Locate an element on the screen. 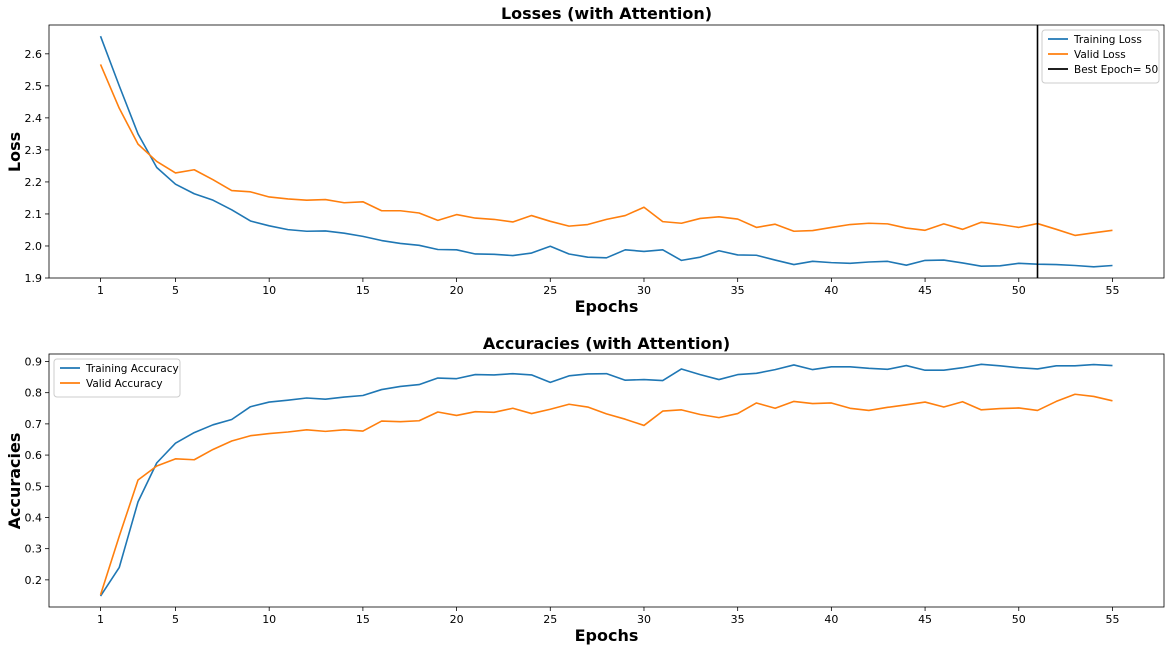 The width and height of the screenshot is (1172, 651). accuracies-legend-label: Valid Accuracy is located at coordinates (124, 384).